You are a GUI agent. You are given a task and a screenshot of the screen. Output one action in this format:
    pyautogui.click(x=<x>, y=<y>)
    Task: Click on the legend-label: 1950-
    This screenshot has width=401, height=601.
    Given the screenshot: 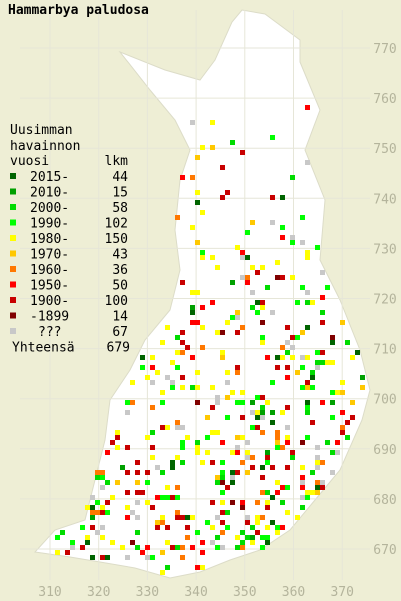 What is the action you would take?
    pyautogui.click(x=49, y=286)
    